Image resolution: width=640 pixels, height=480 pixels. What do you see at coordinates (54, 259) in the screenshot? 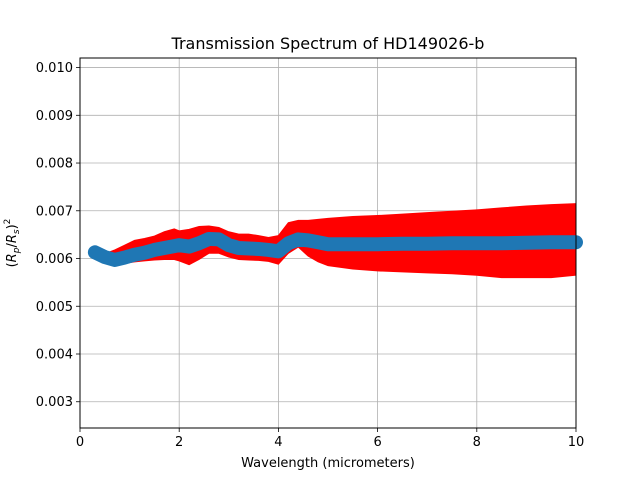
I see `y-tick-label: 0.006` at bounding box center [54, 259].